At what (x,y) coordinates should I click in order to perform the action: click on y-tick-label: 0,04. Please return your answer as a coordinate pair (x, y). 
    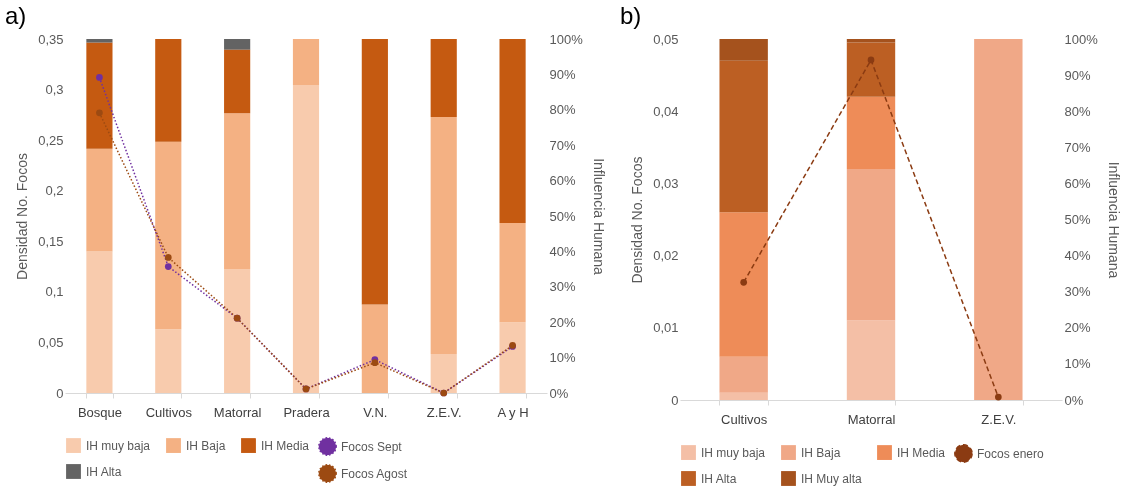
    Looking at the image, I should click on (666, 111).